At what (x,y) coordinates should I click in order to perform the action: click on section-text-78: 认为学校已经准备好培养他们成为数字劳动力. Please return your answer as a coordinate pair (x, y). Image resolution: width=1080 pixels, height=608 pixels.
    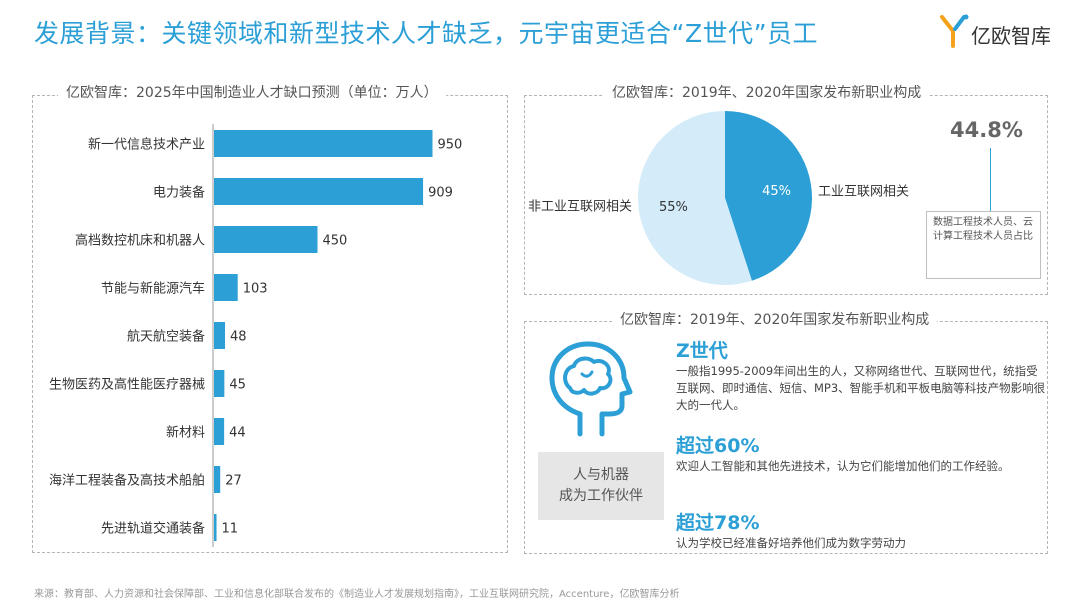
    Looking at the image, I should click on (791, 543).